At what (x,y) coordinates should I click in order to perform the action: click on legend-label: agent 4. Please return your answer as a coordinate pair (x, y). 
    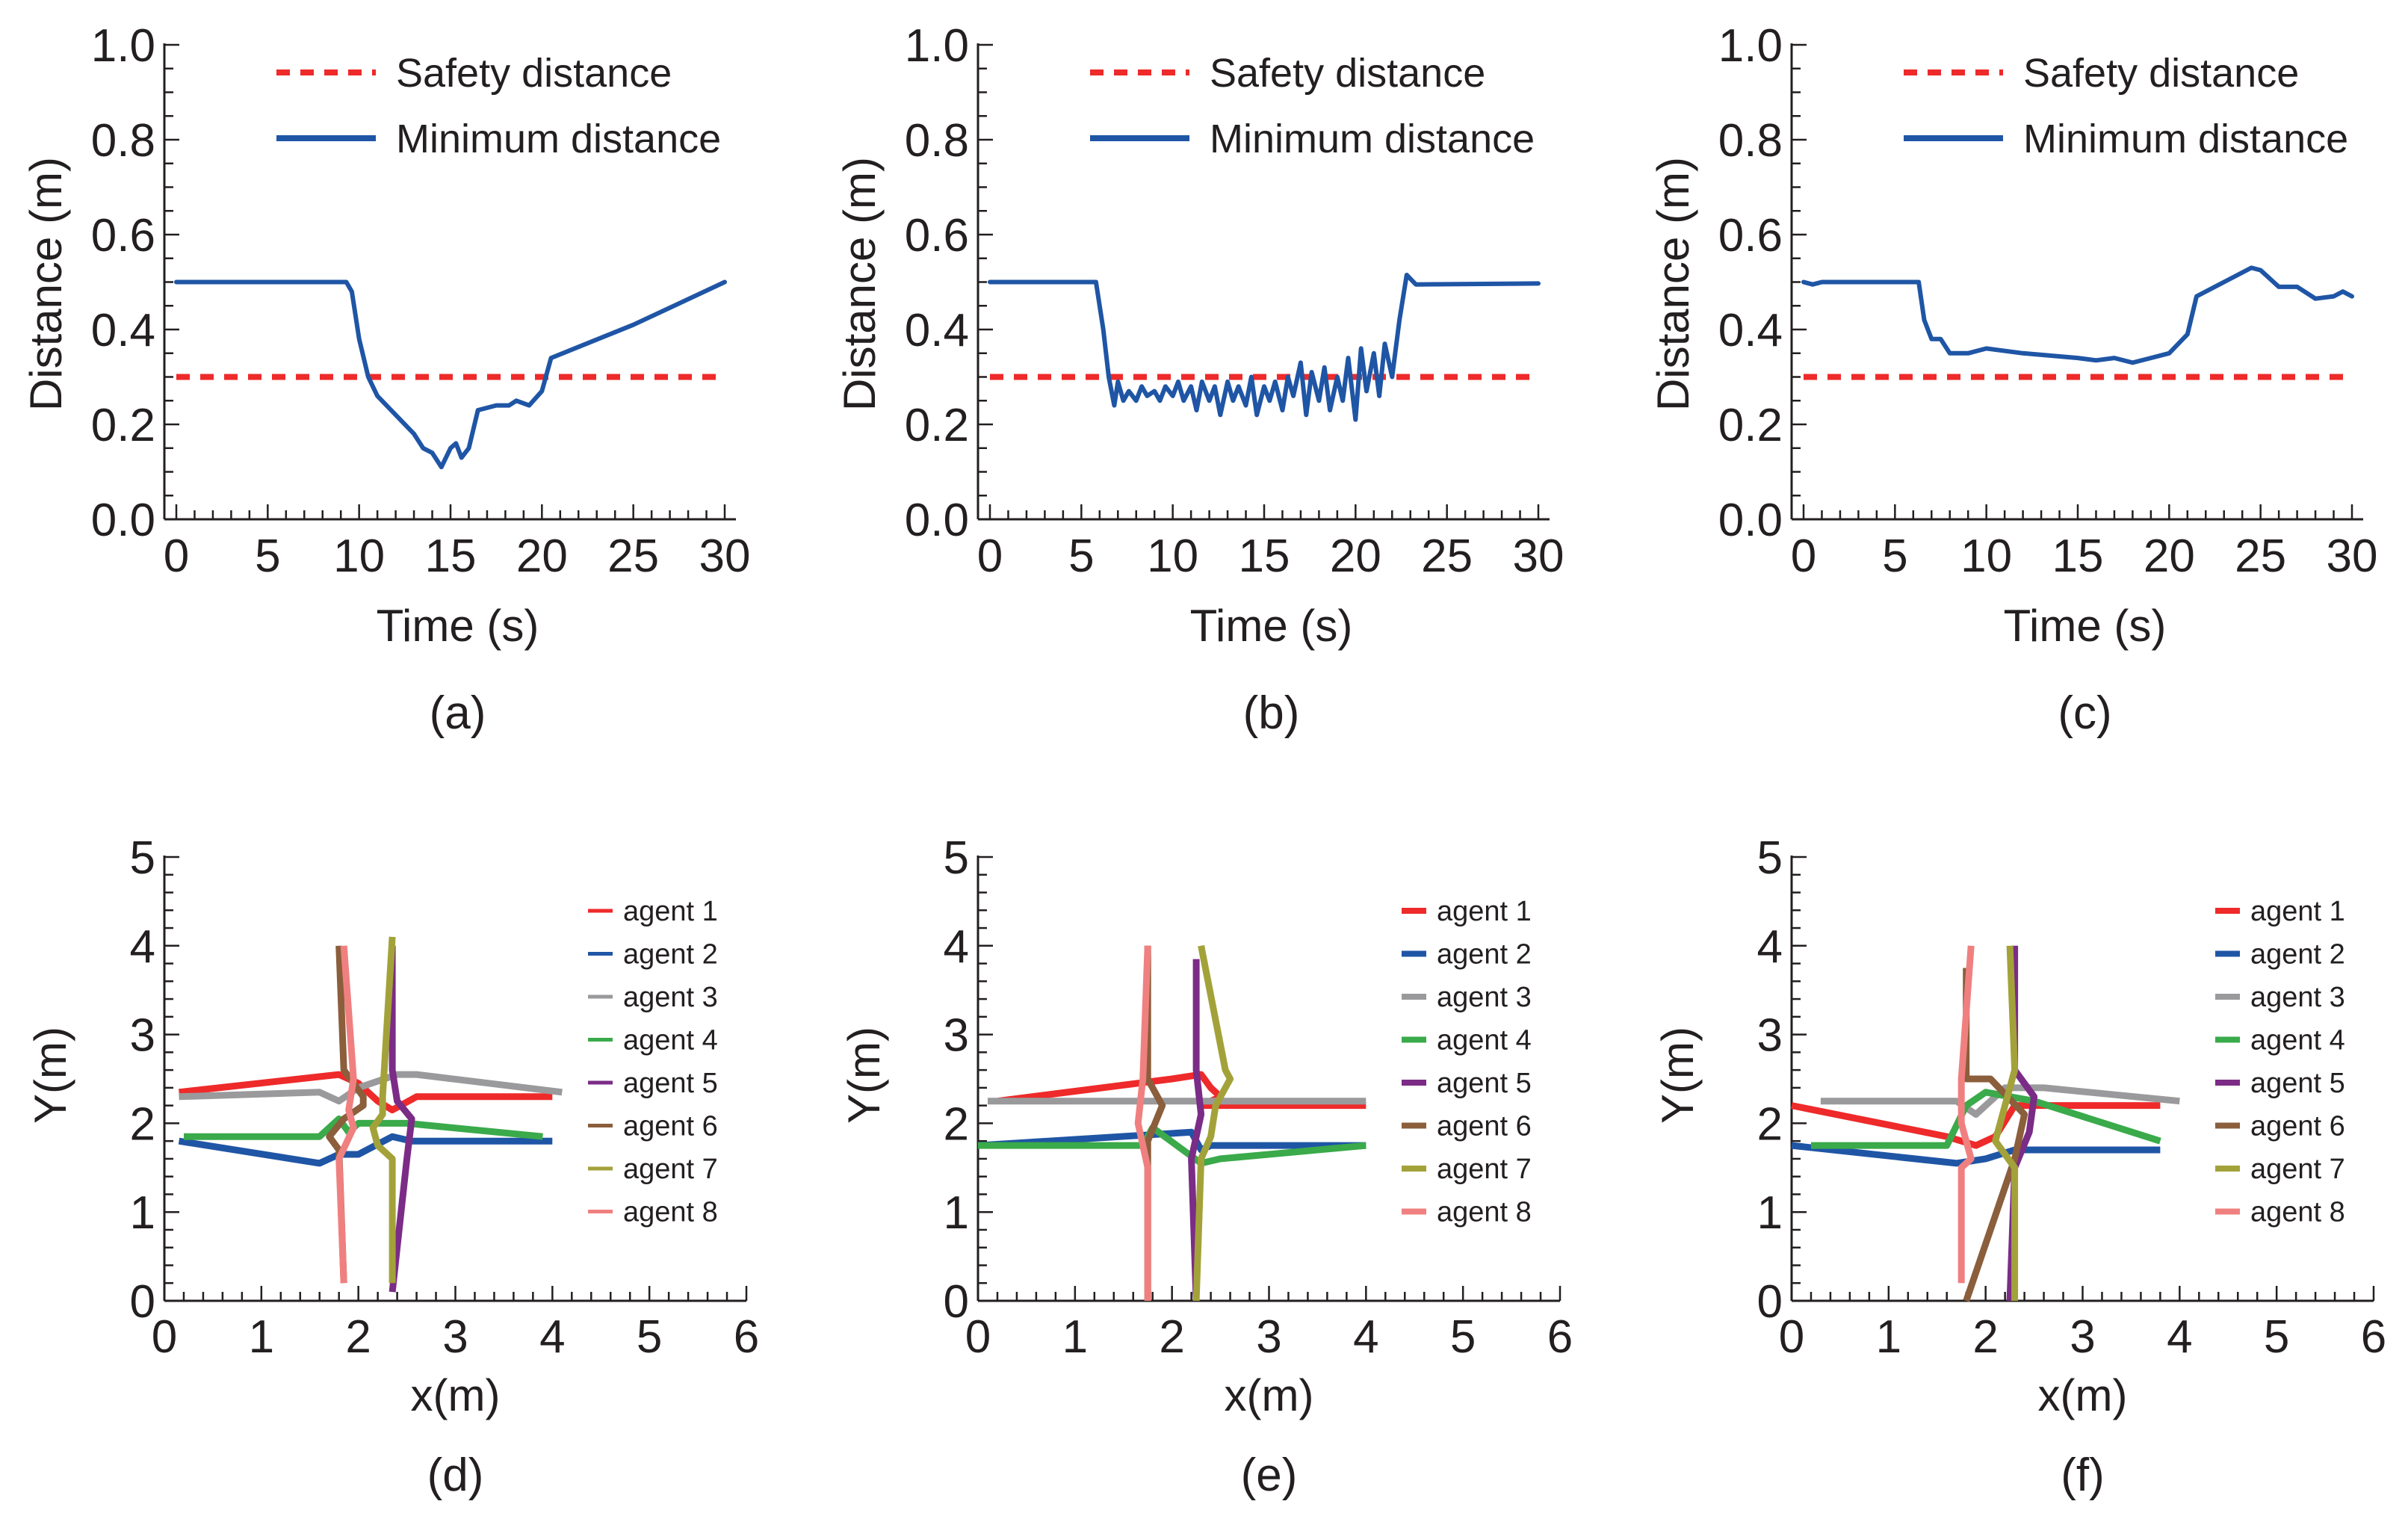
    Looking at the image, I should click on (2298, 1040).